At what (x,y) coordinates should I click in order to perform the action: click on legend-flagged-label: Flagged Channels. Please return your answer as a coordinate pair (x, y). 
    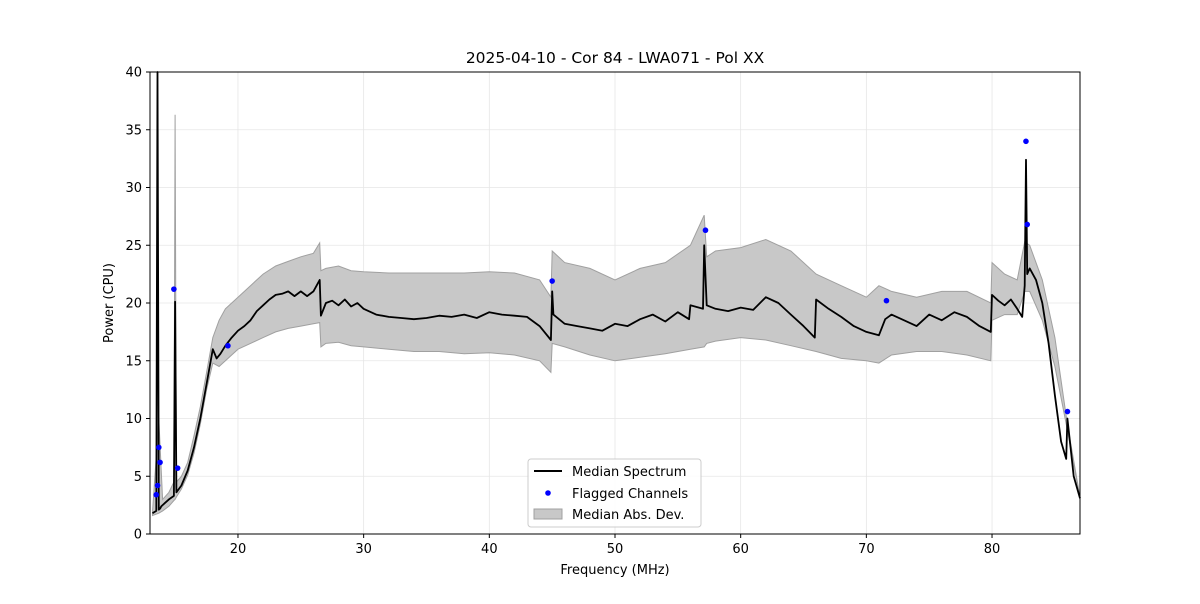
    Looking at the image, I should click on (630, 494).